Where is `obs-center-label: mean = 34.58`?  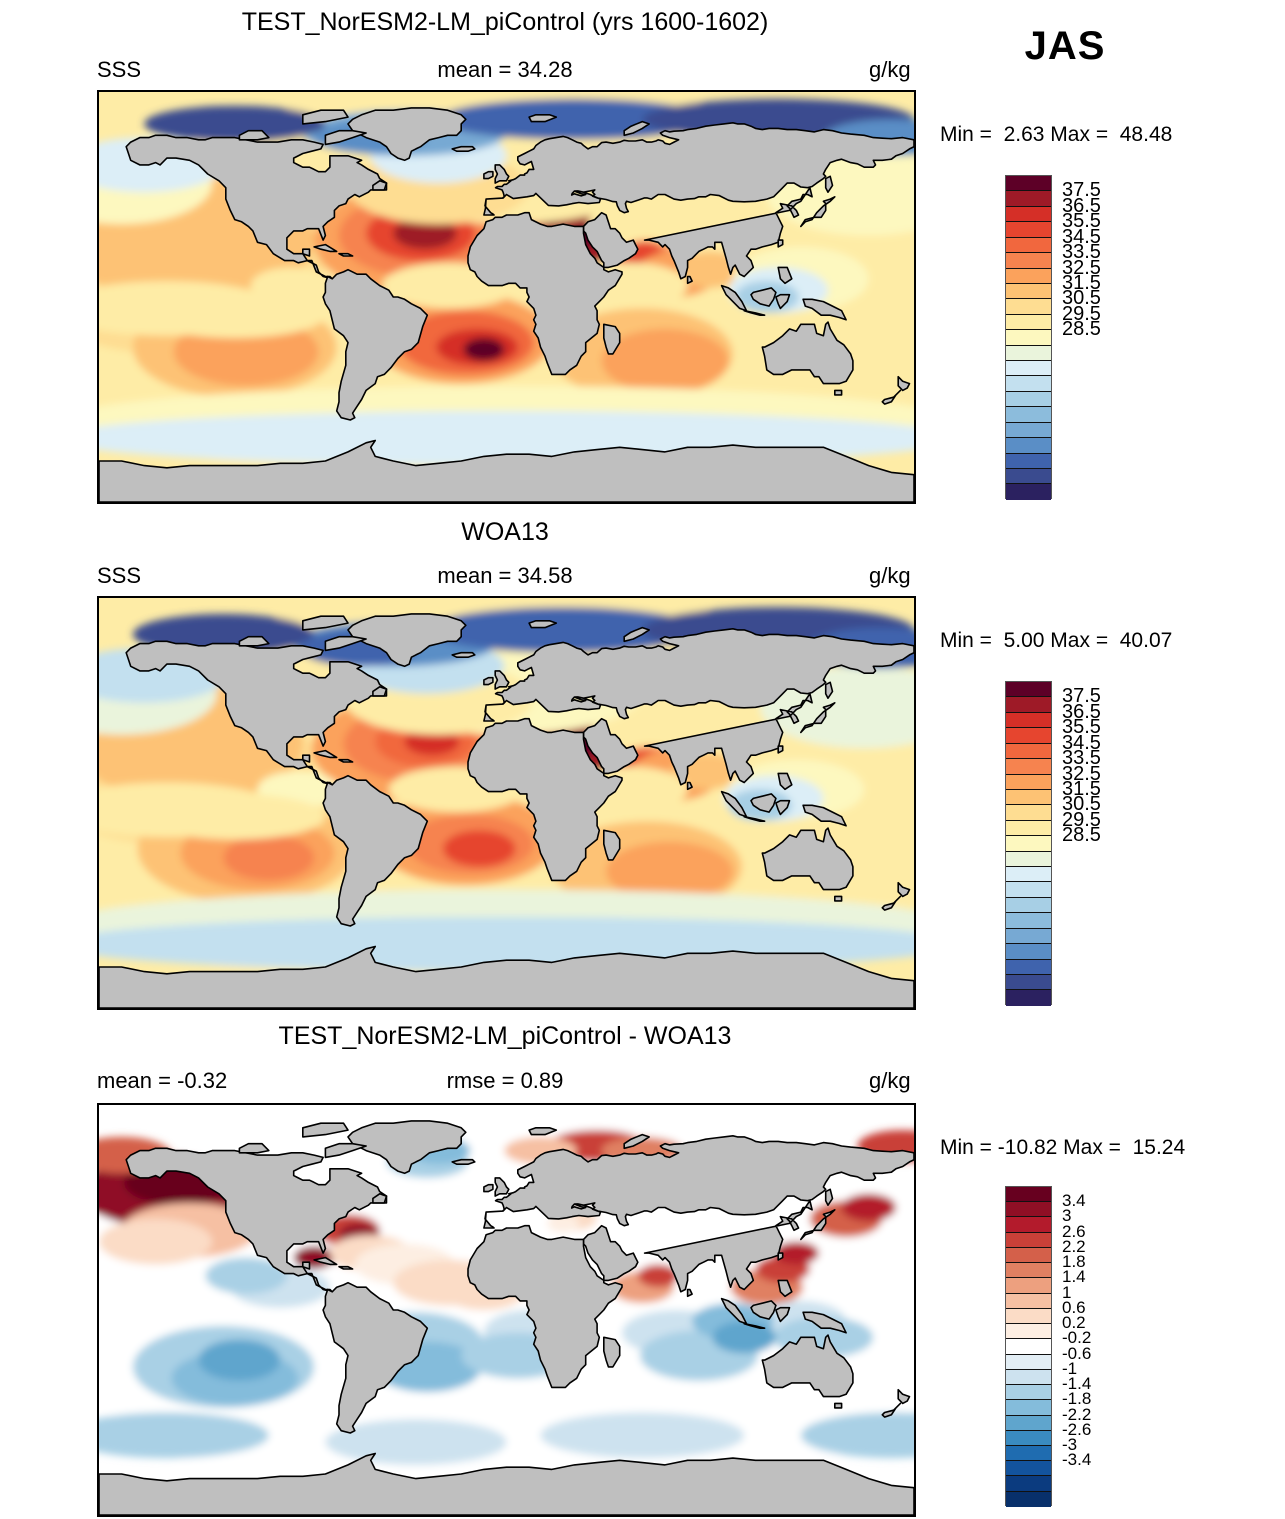 obs-center-label: mean = 34.58 is located at coordinates (505, 575).